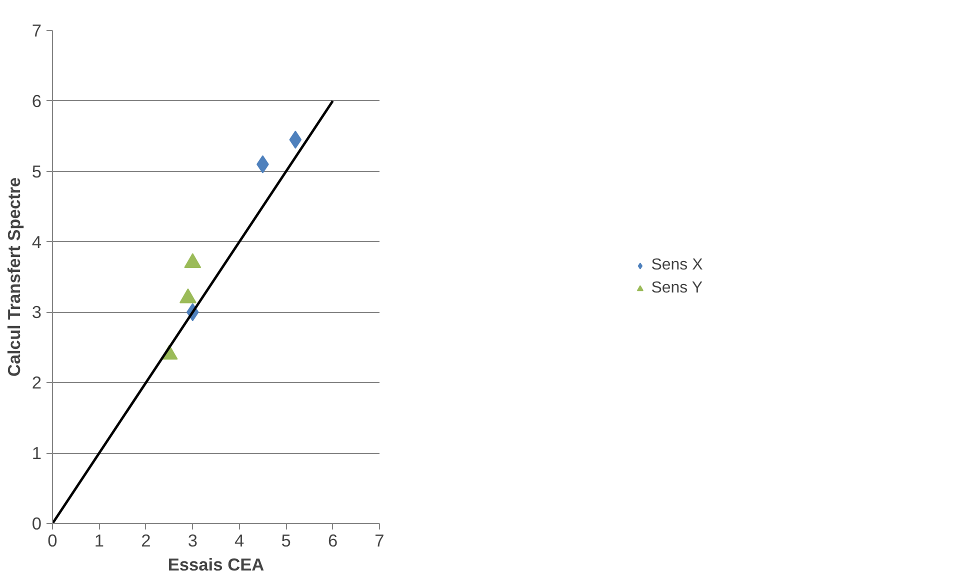  I want to click on y-tick-label: 3, so click(37, 312).